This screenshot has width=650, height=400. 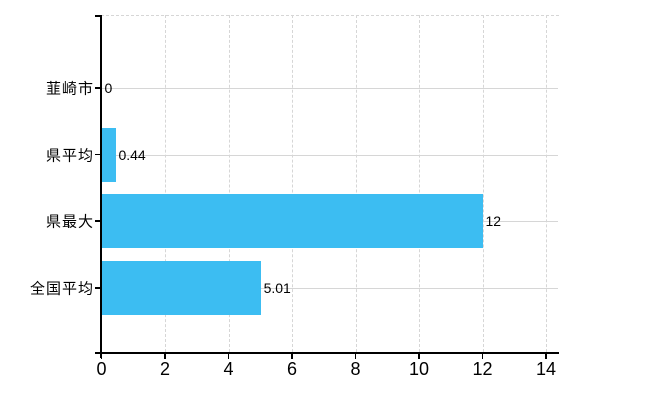 I want to click on plot-top-border, so click(x=330, y=15).